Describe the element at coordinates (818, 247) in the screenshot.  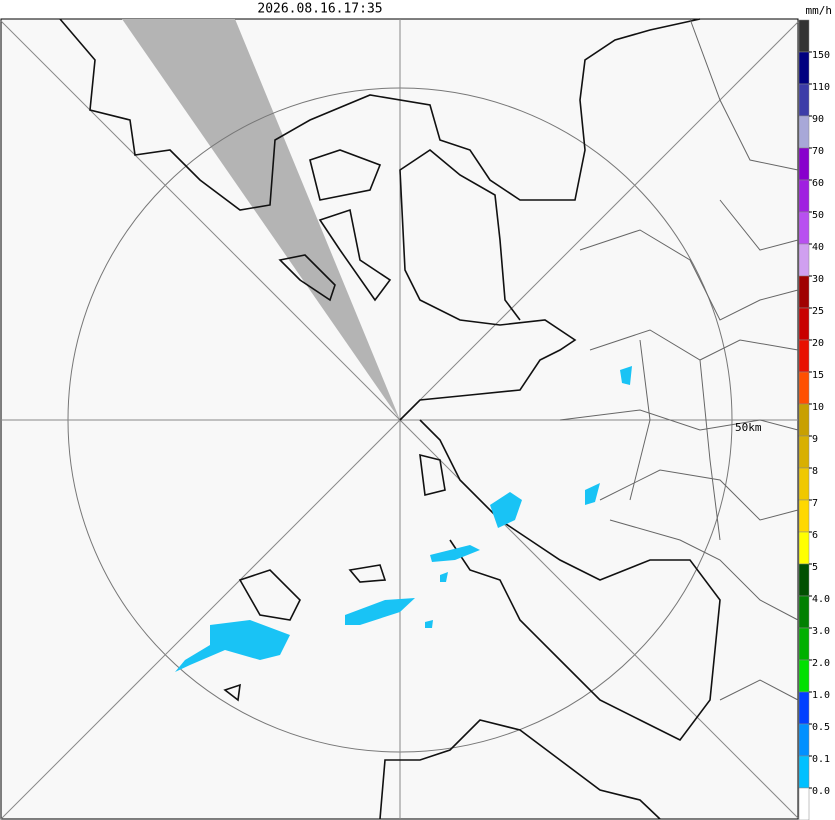
I see `legend-label: 40` at that location.